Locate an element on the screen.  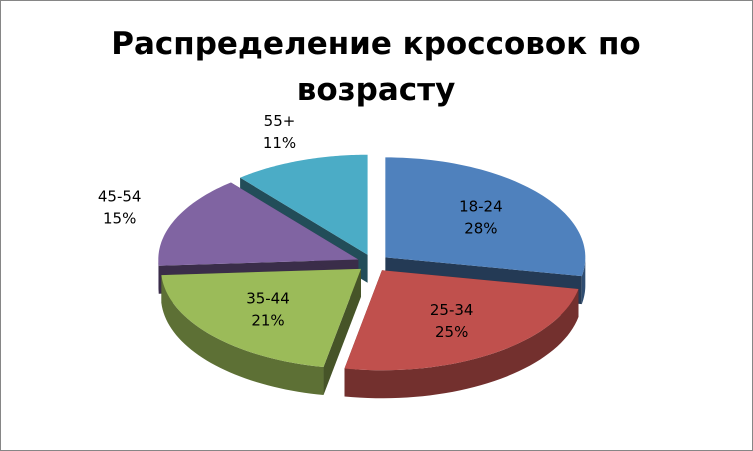
chart-title: Распределение кроссовок по возрасту is located at coordinates (376, 67).